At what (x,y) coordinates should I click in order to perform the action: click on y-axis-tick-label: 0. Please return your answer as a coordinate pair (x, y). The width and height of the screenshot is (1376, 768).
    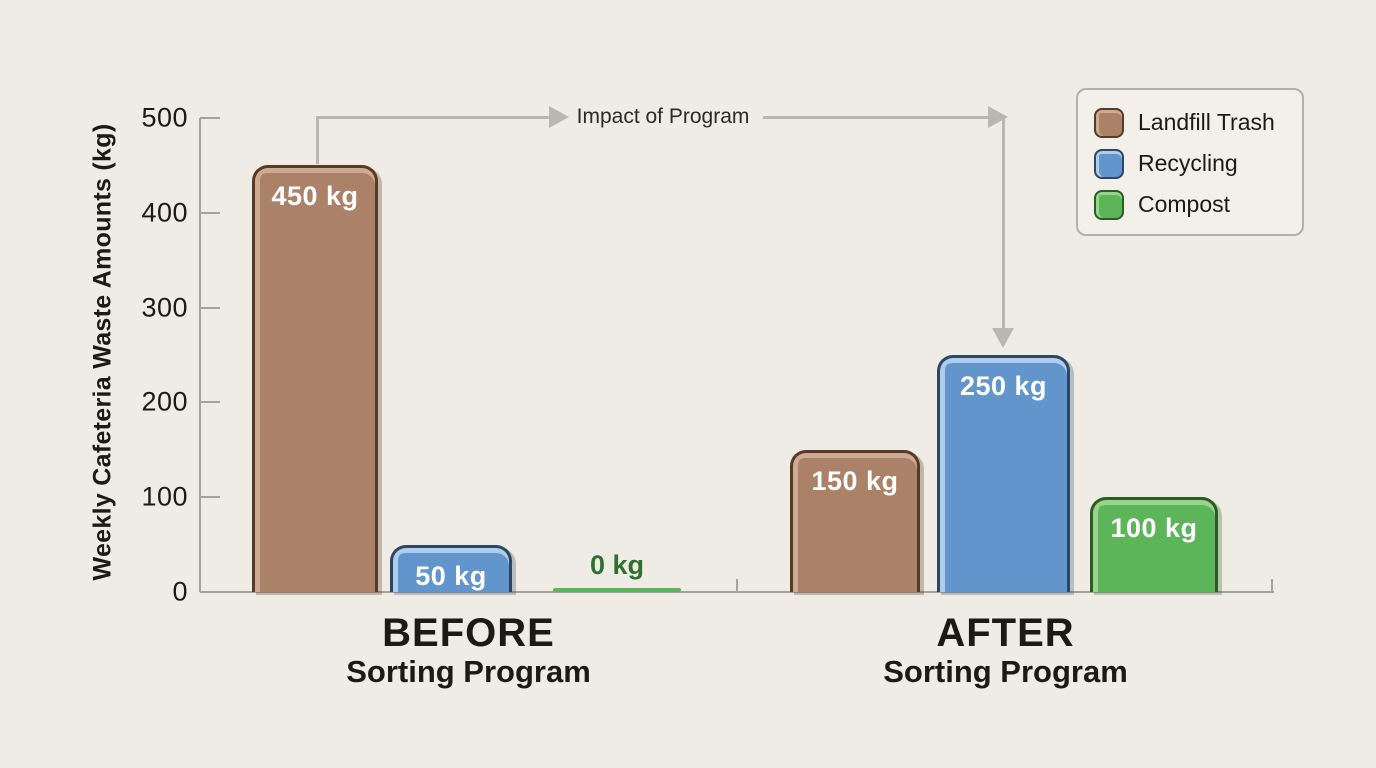
    Looking at the image, I should click on (180, 591).